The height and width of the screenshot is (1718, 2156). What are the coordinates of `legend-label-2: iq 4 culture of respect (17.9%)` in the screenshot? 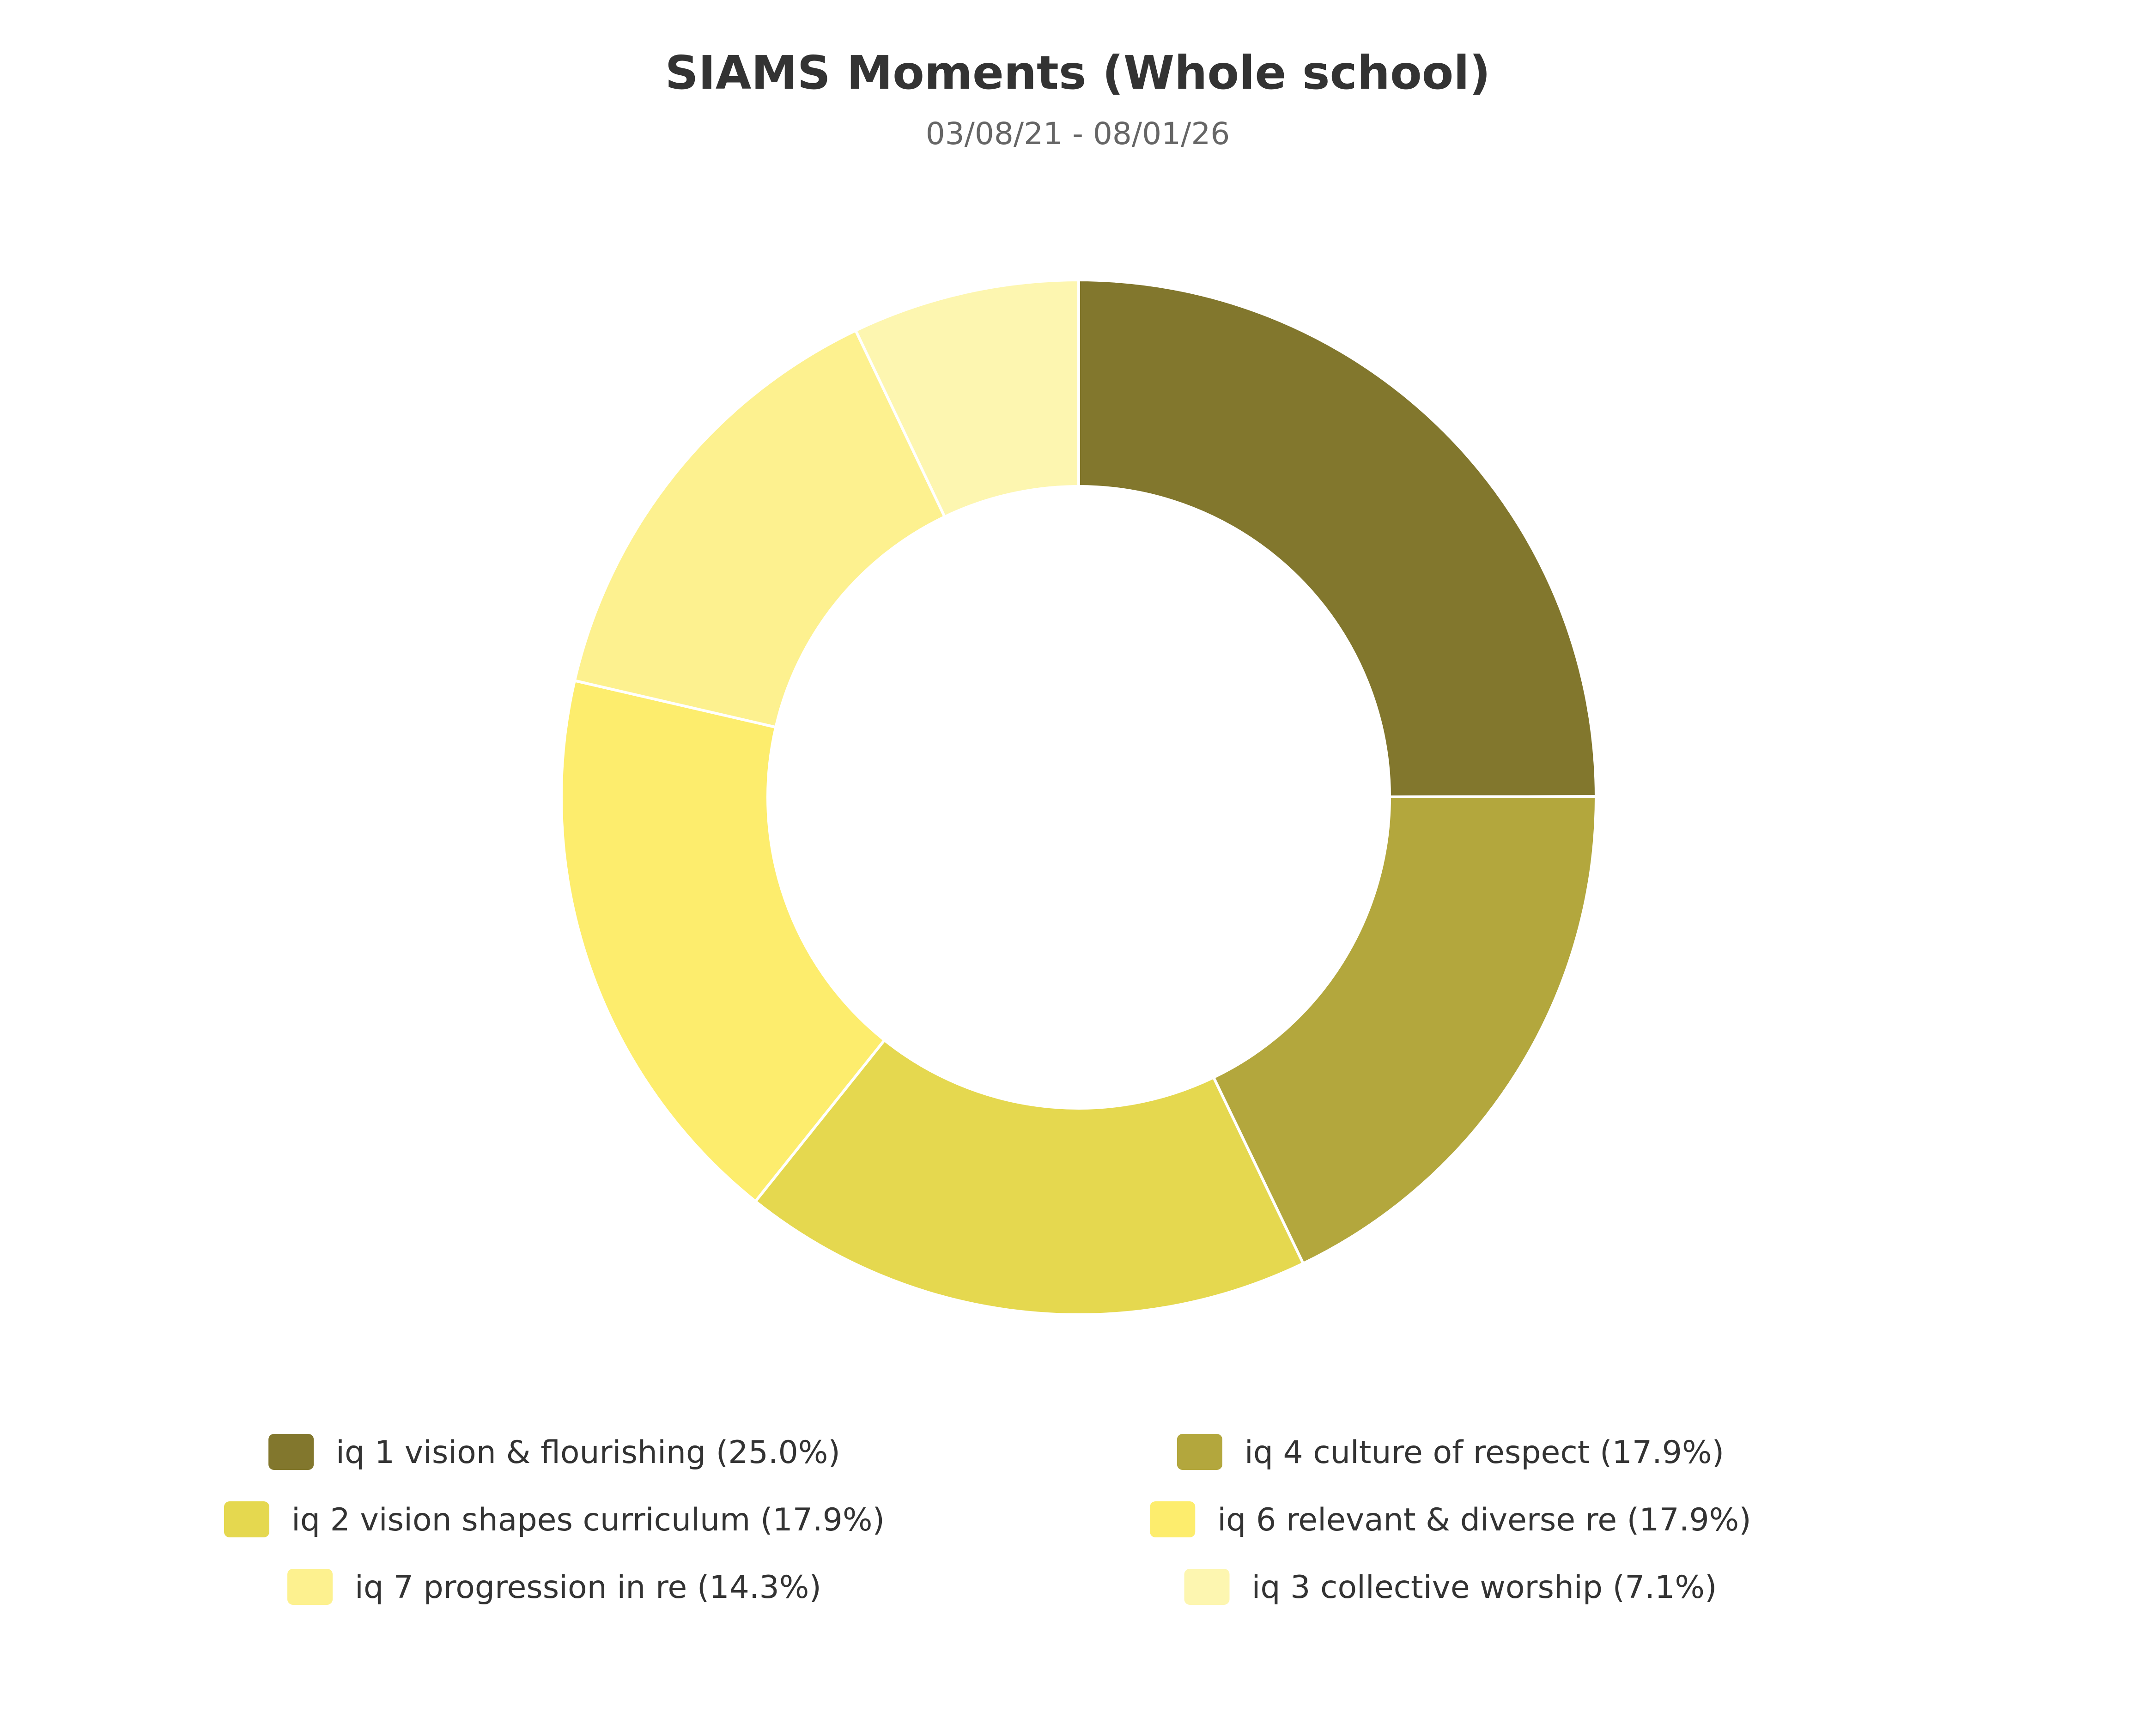 It's located at (1484, 1453).